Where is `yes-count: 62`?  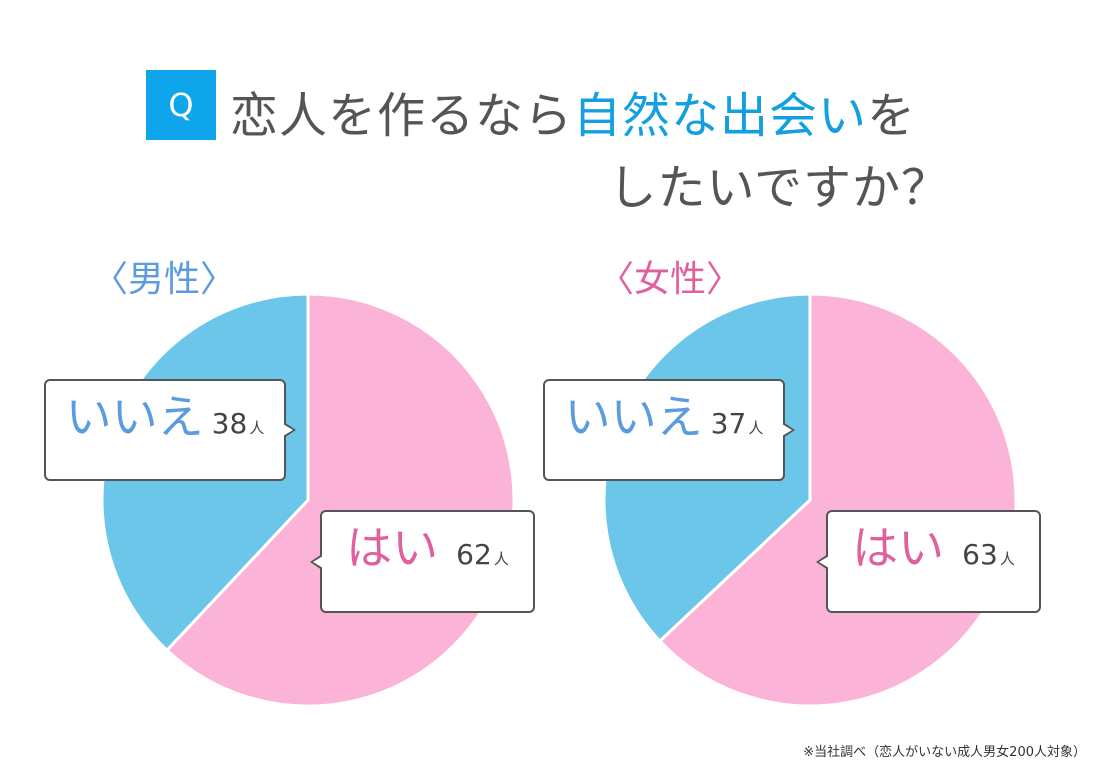
yes-count: 62 is located at coordinates (474, 554).